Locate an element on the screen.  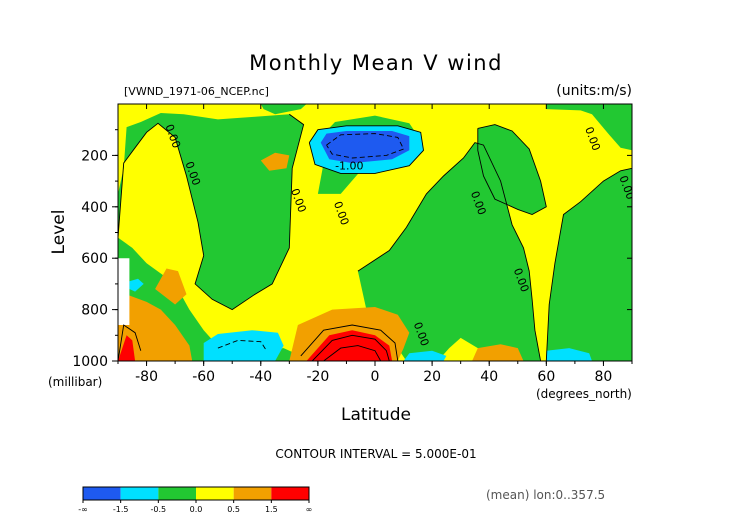
colorbar: -∞ -1.5 -0.5 0.0 0.5 1.5 ∞ is located at coordinates (195, 500).